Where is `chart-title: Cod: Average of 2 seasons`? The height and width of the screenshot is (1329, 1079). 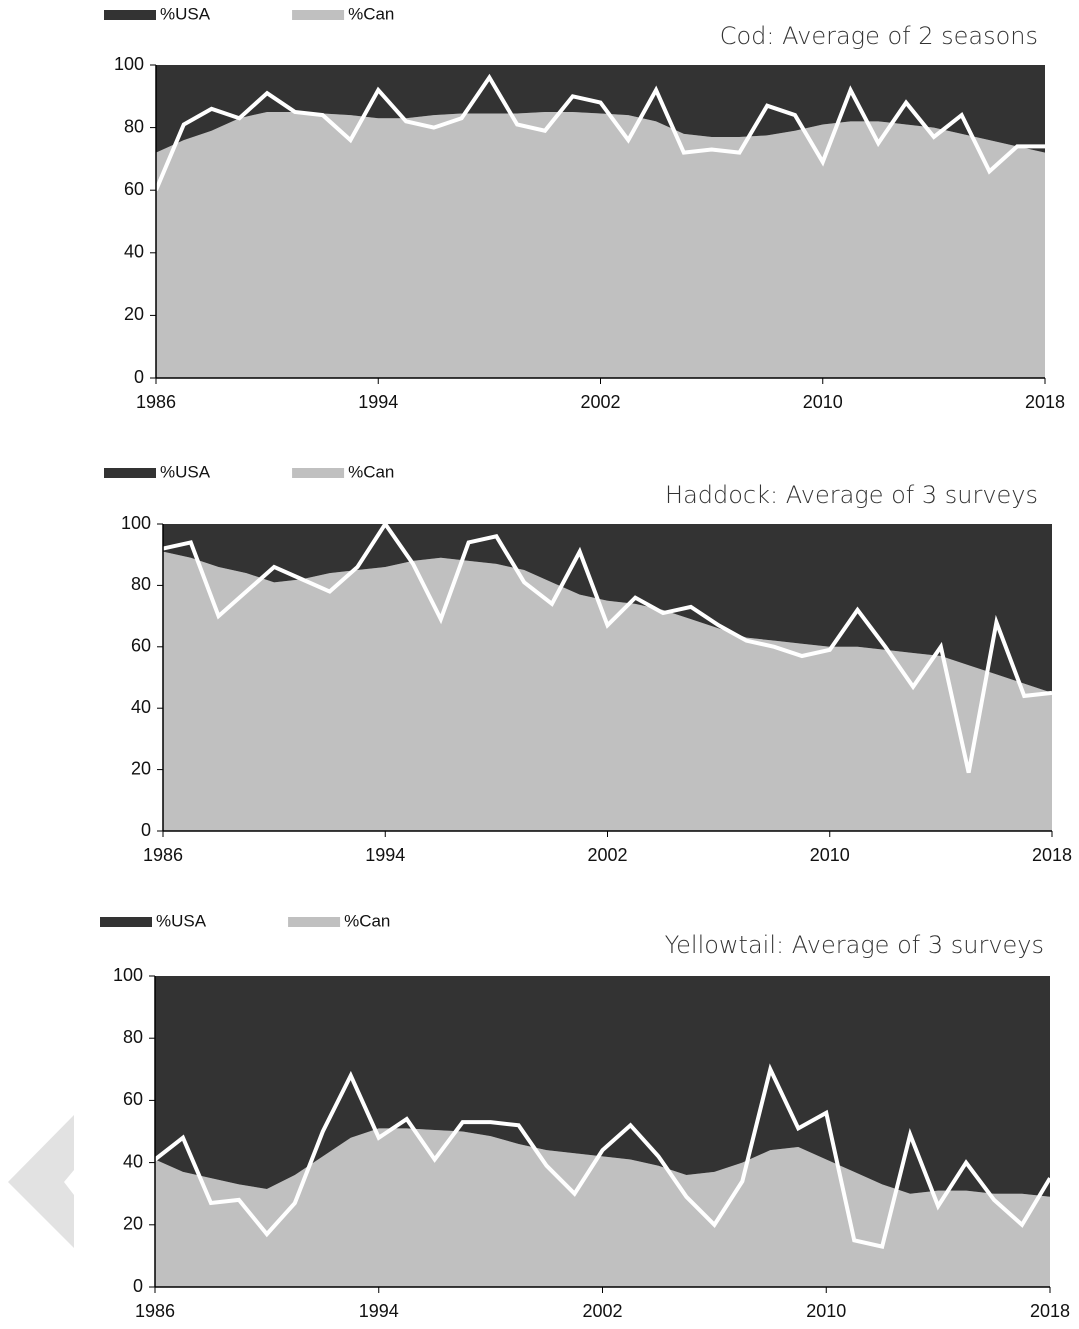
chart-title: Cod: Average of 2 seasons is located at coordinates (879, 36).